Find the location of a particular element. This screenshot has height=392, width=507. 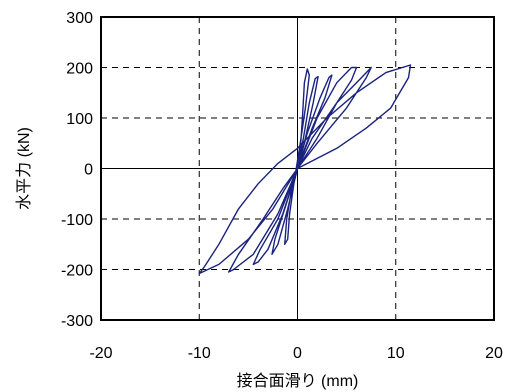

y-tick-label: 0 is located at coordinates (88, 170).